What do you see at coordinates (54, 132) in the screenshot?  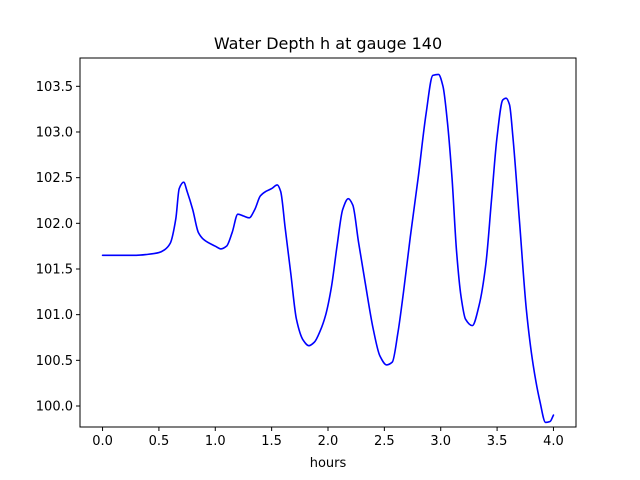 I see `y-tick-label-6: 103.0` at bounding box center [54, 132].